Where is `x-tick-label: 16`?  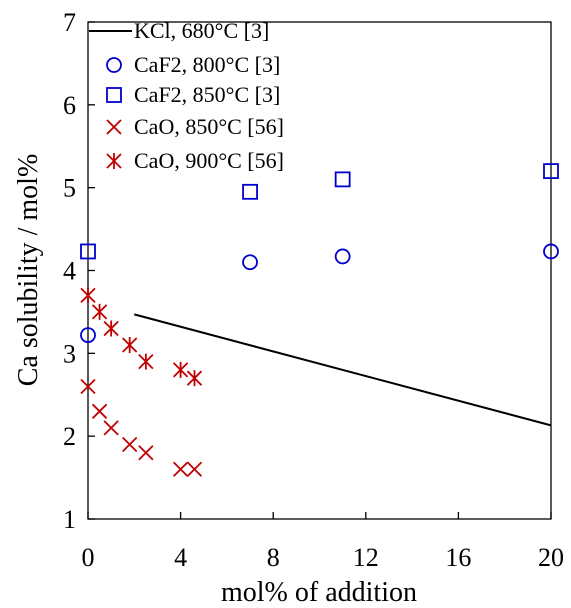
x-tick-label: 16 is located at coordinates (458, 557).